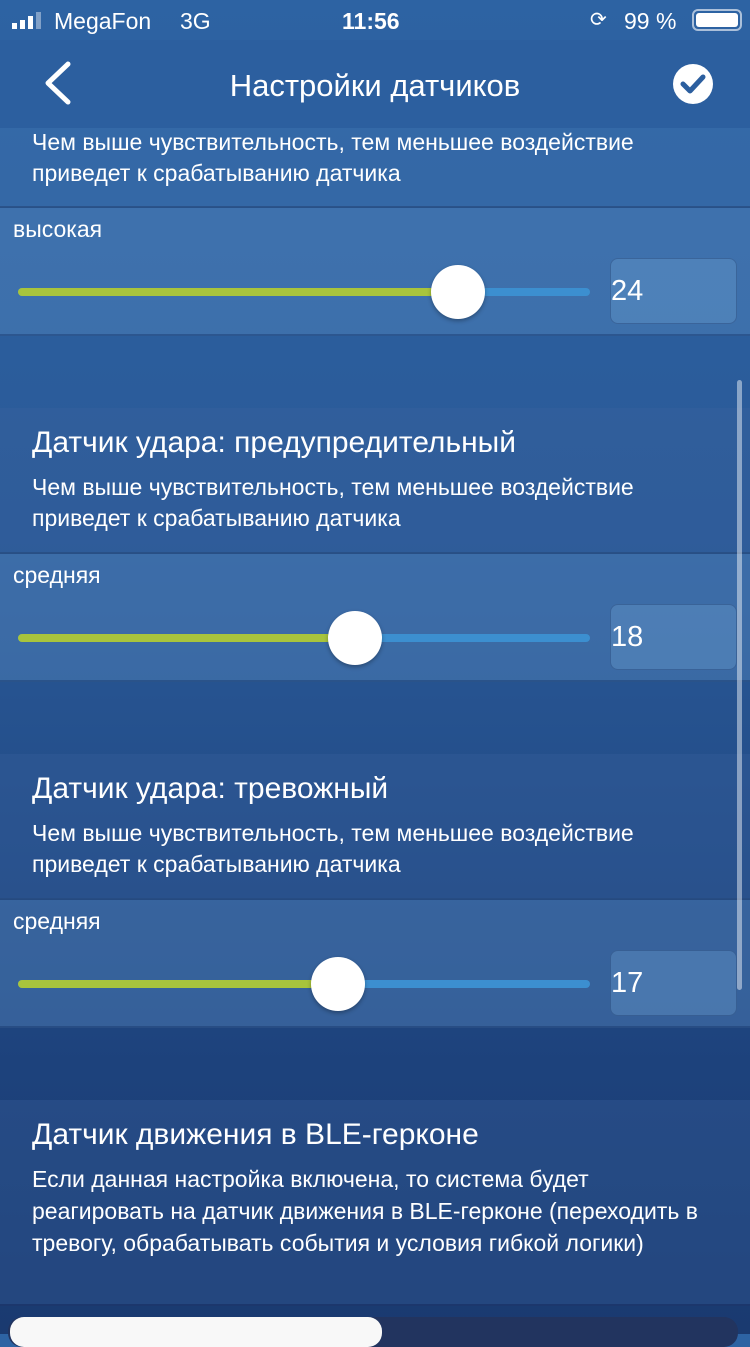 This screenshot has height=1347, width=750. Describe the element at coordinates (598, 20) in the screenshot. I see `rotation-lock-icon: ⟳` at that location.